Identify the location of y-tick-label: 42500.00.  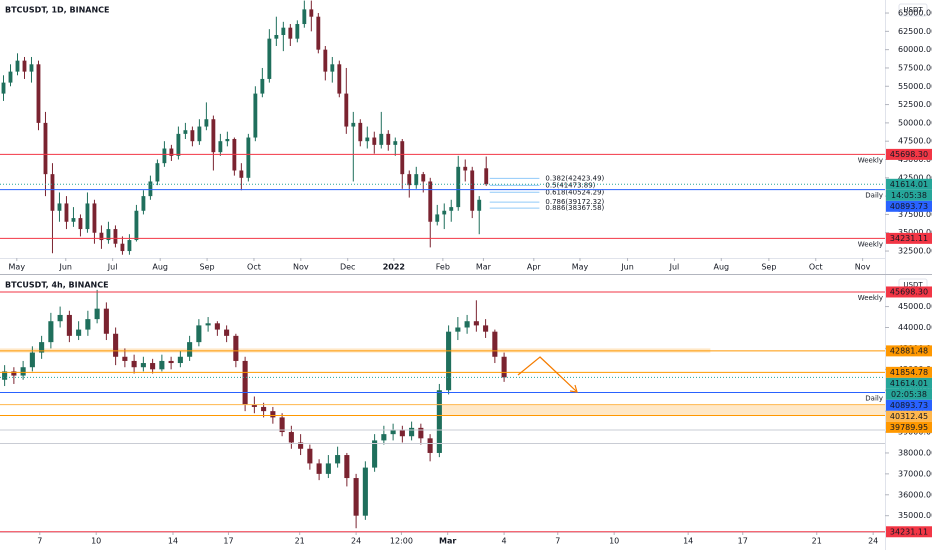
(915, 177).